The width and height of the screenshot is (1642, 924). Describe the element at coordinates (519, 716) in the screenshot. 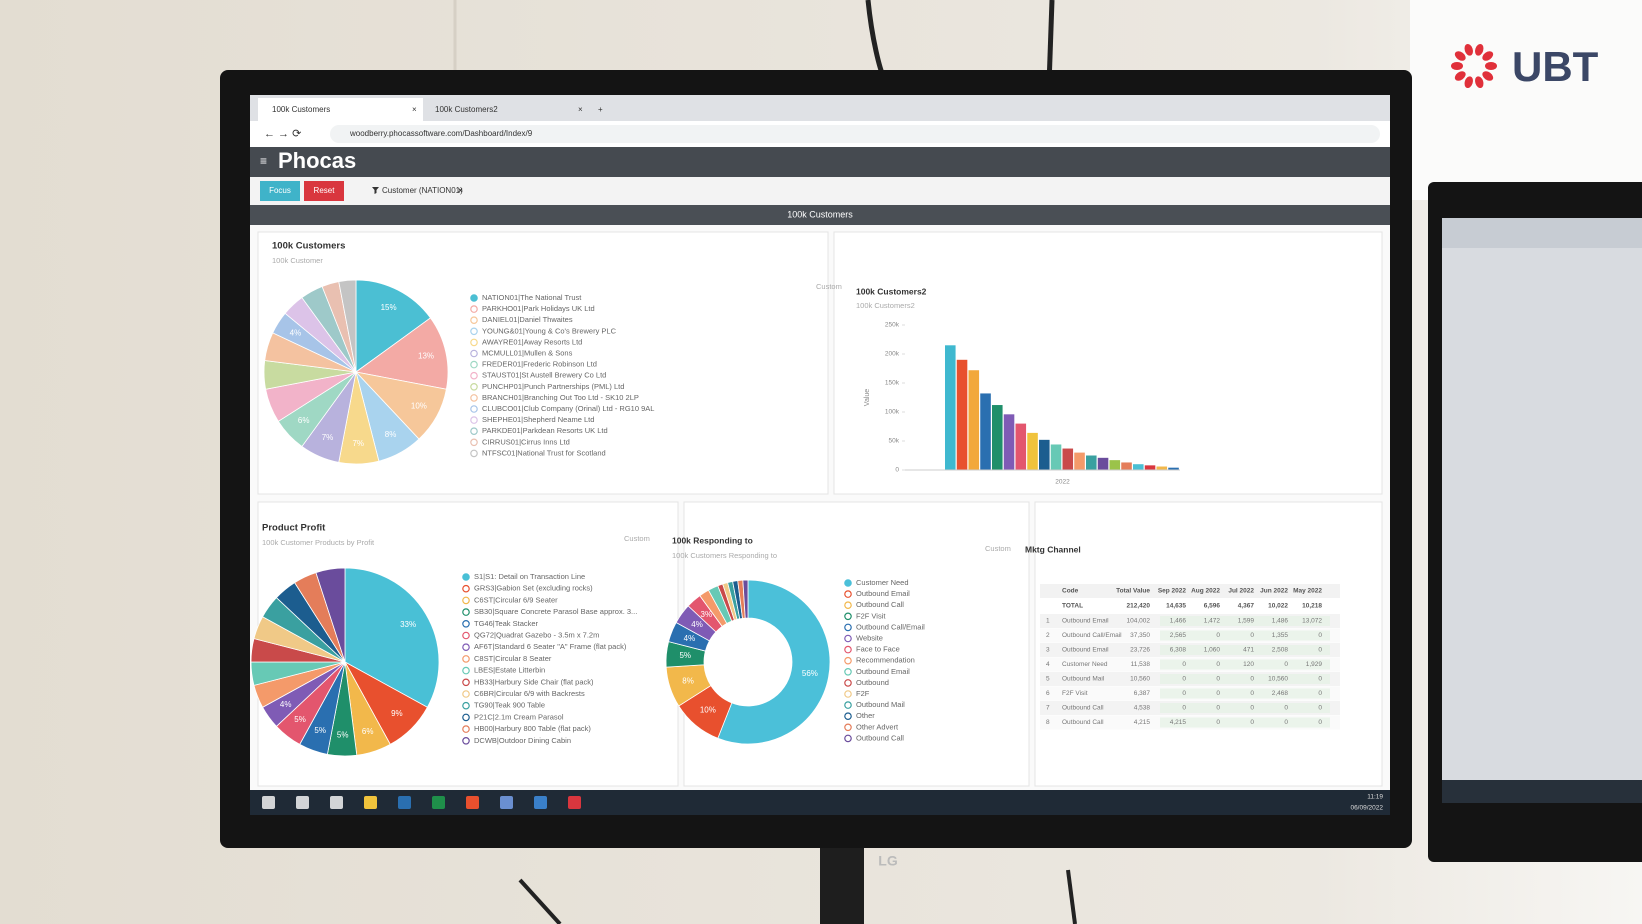

I see `legend-label: P21C|2.1m Cream Parasol` at that location.